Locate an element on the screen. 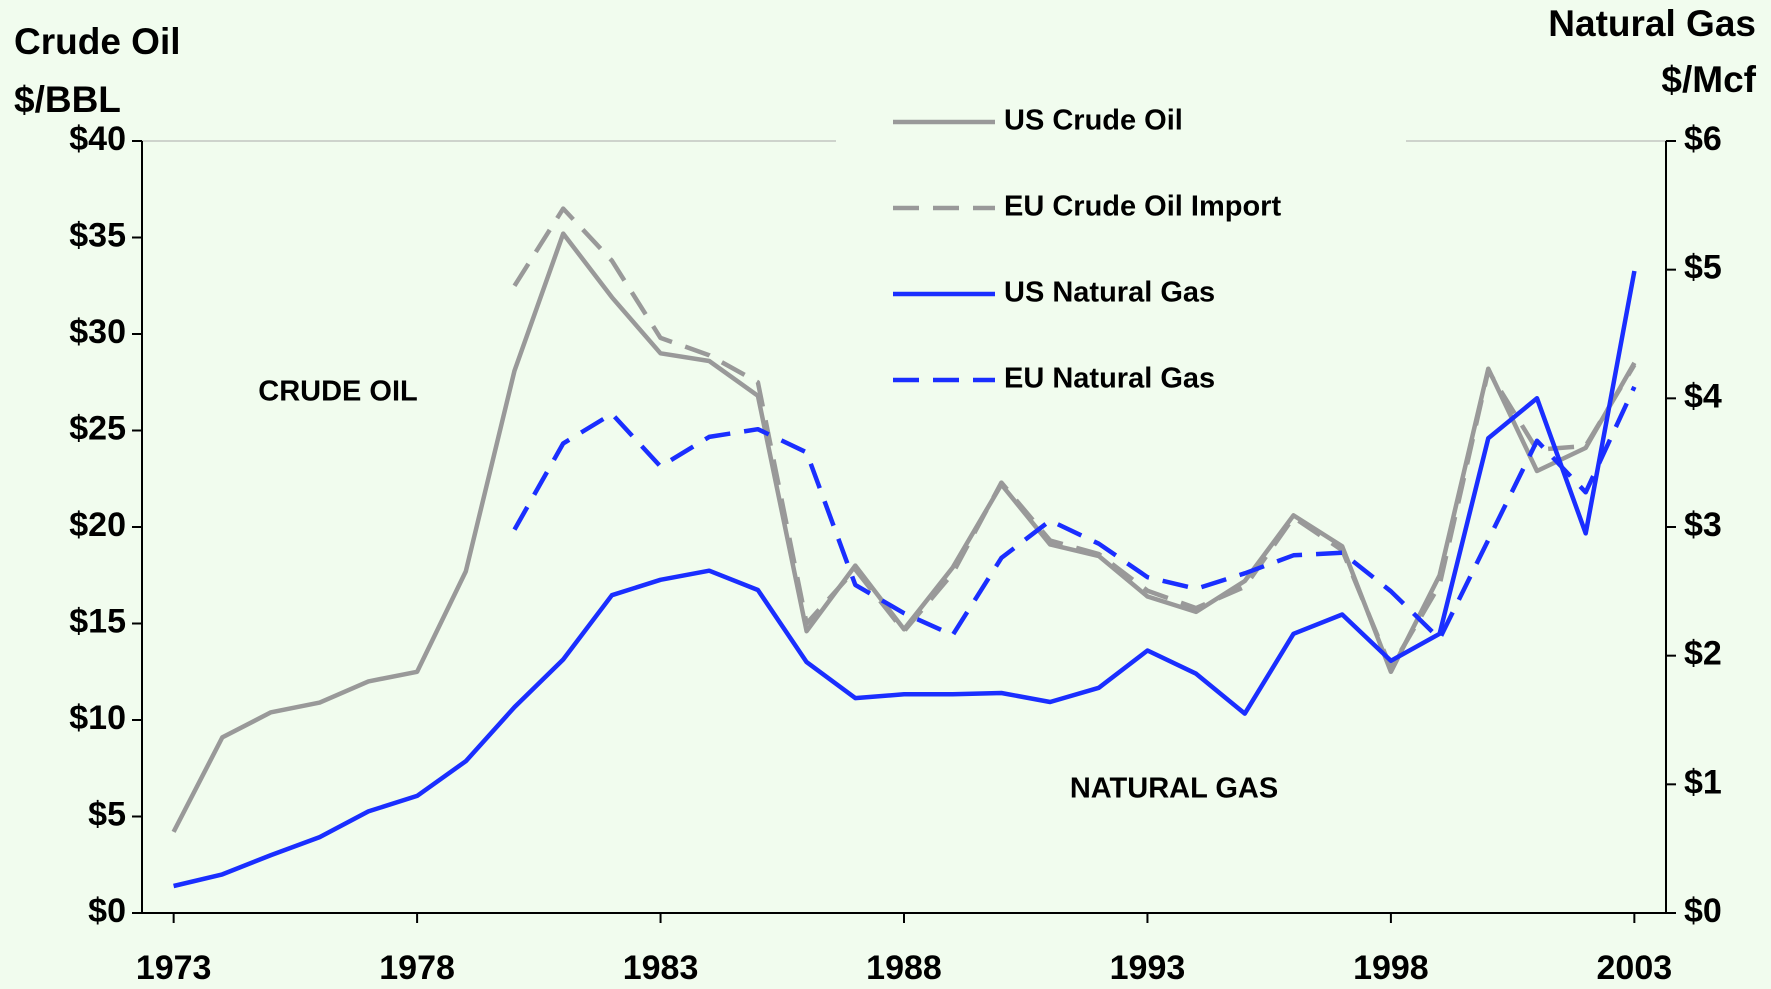  legend-label: EU Crude Oil Import is located at coordinates (1142, 207).